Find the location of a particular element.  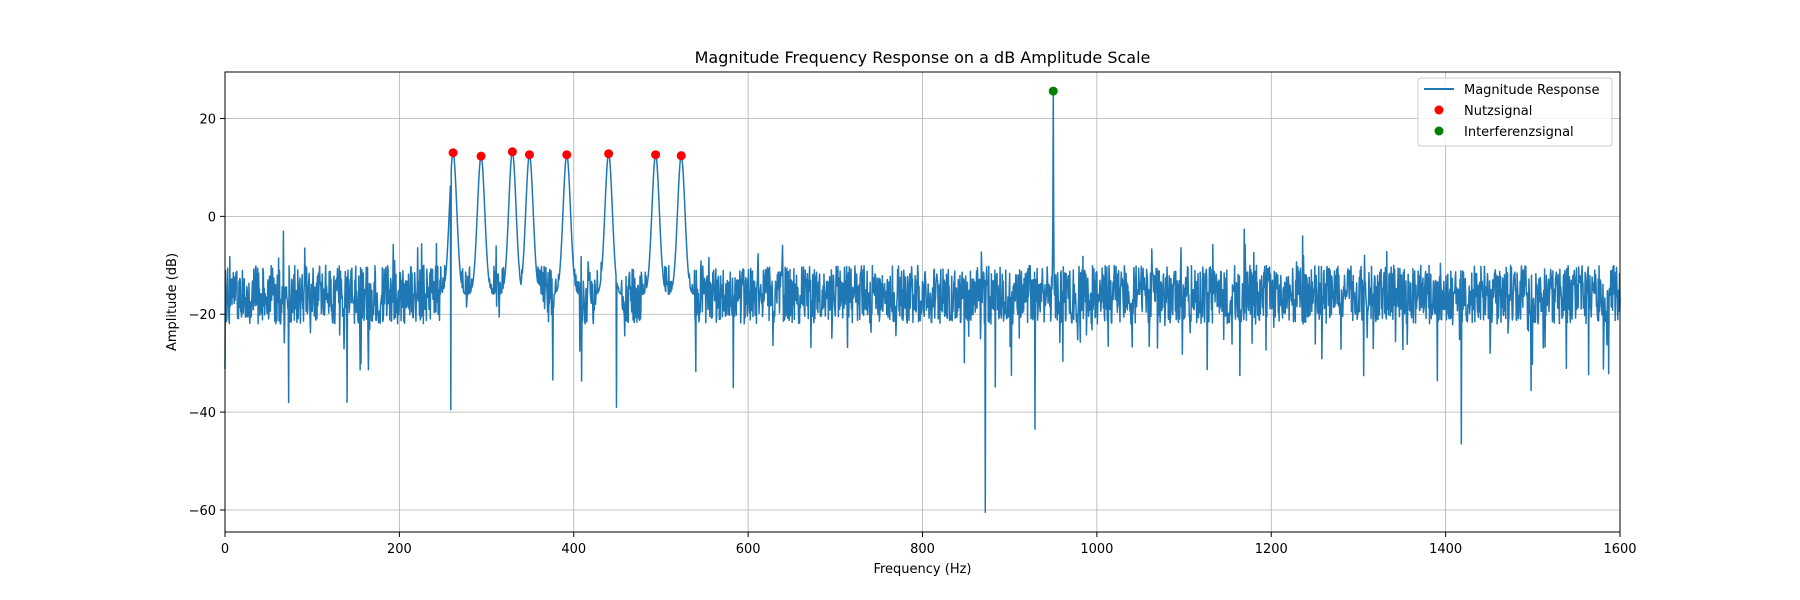

legend-marker-interferenzsignal is located at coordinates (1439, 131).